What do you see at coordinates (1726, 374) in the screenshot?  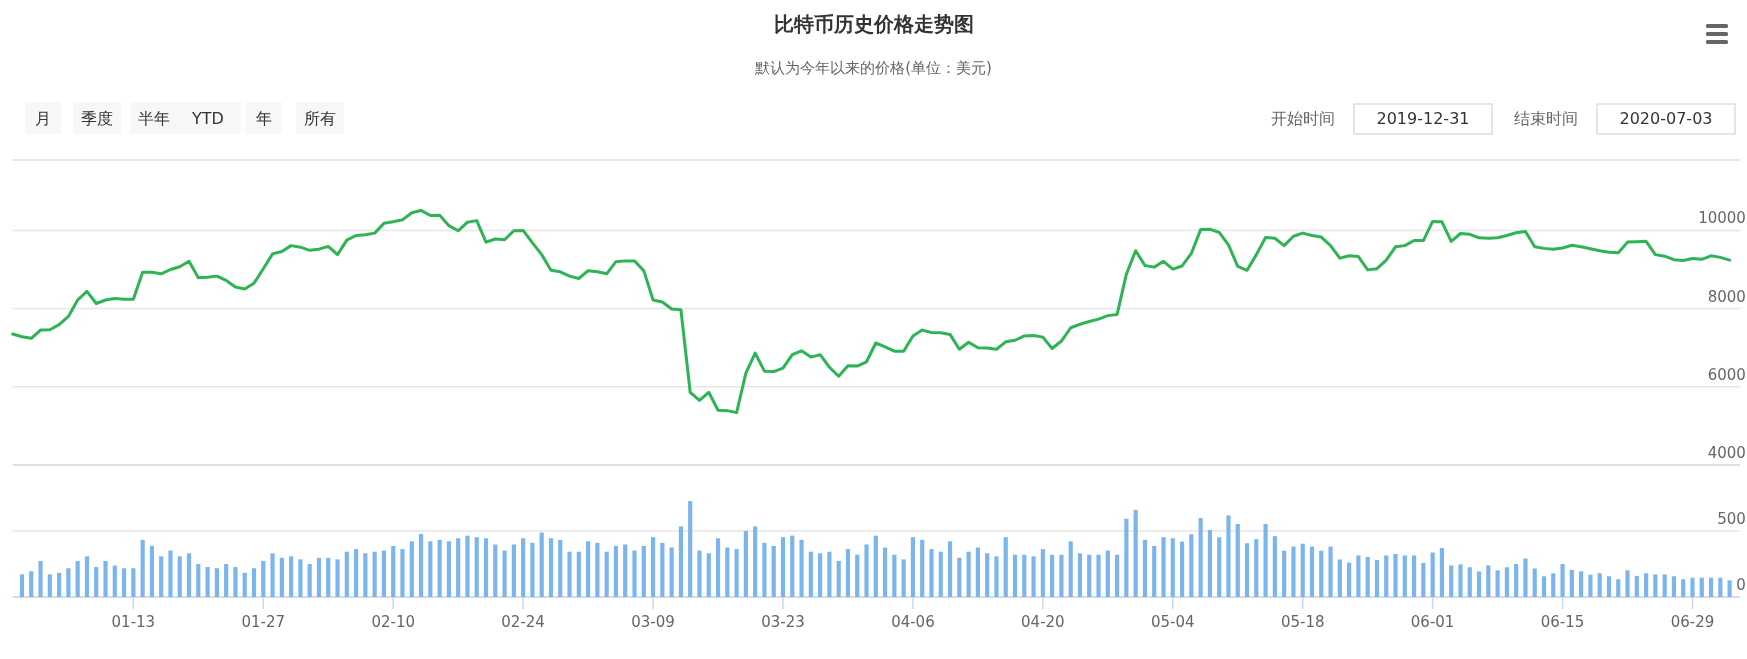 I see `y-tick-label: 6000` at bounding box center [1726, 374].